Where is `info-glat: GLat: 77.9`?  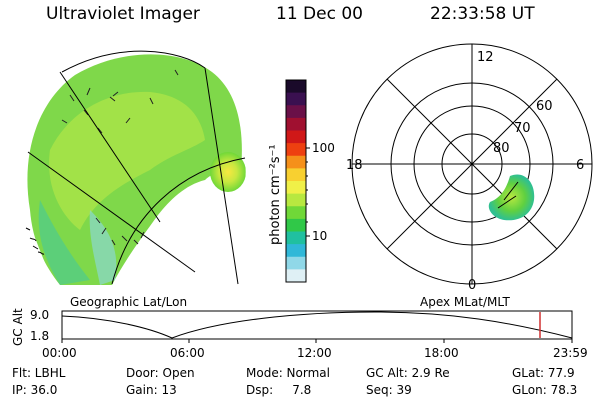
info-glat: GLat: 77.9 is located at coordinates (543, 373).